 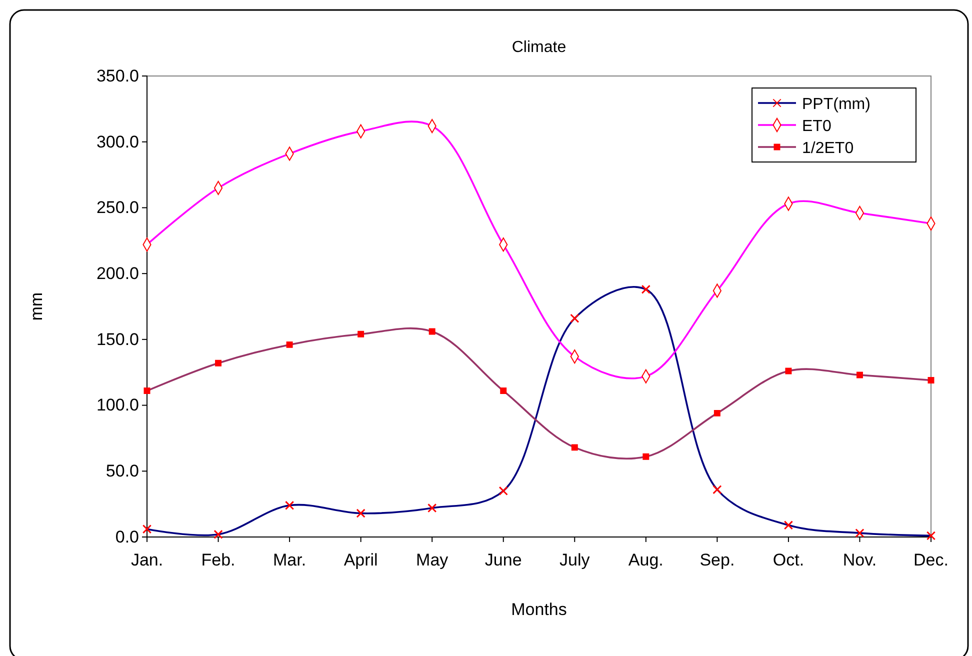 What do you see at coordinates (117, 274) in the screenshot?
I see `y-tick-label: 200.0` at bounding box center [117, 274].